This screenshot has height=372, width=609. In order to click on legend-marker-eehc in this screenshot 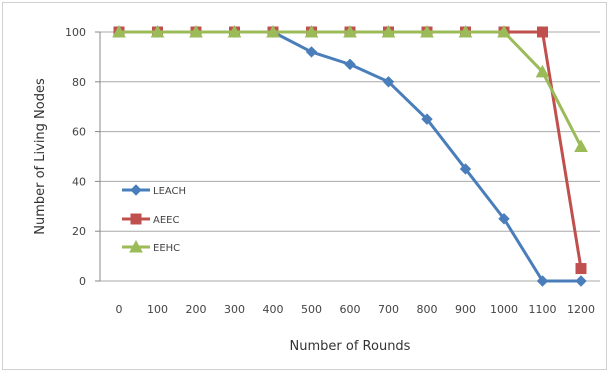, I will do `click(136, 246)`.